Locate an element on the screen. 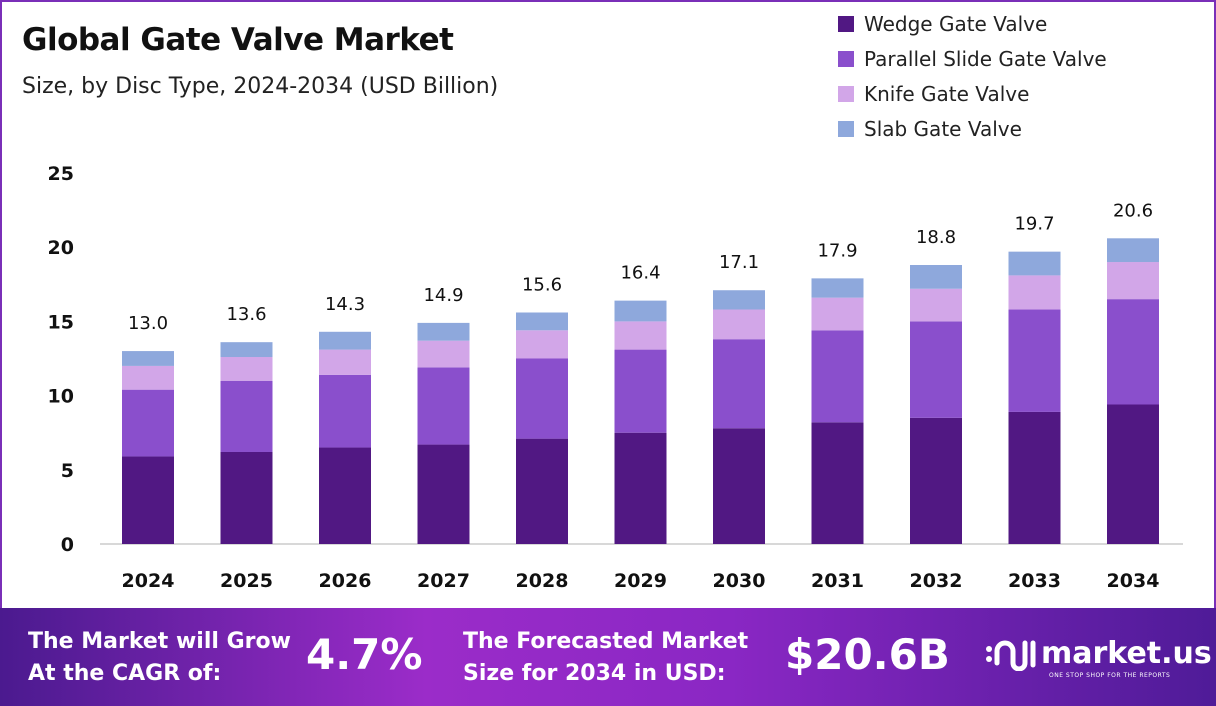 The width and height of the screenshot is (1216, 706). total-data-label: 16.4 is located at coordinates (640, 273).